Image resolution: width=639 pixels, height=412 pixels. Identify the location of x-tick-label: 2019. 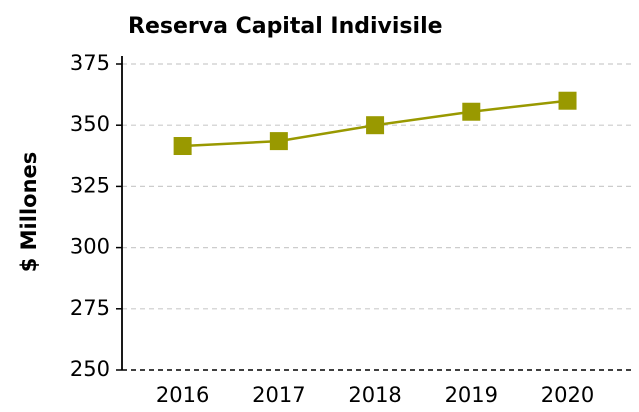
(471, 395).